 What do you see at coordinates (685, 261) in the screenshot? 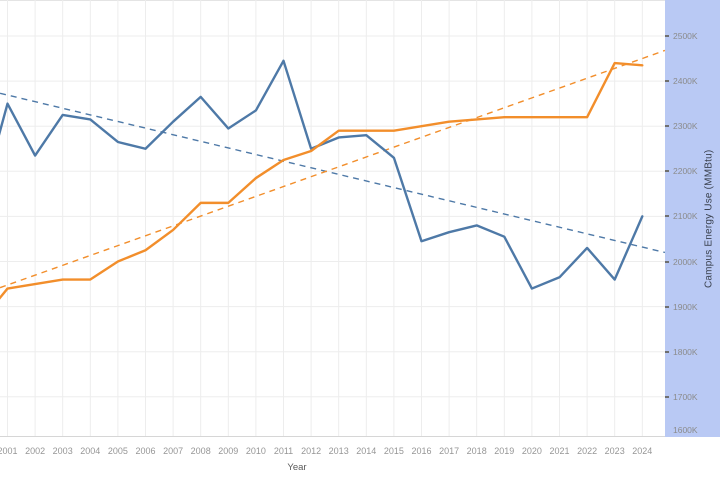
I see `y-tick-label: 2000K` at bounding box center [685, 261].